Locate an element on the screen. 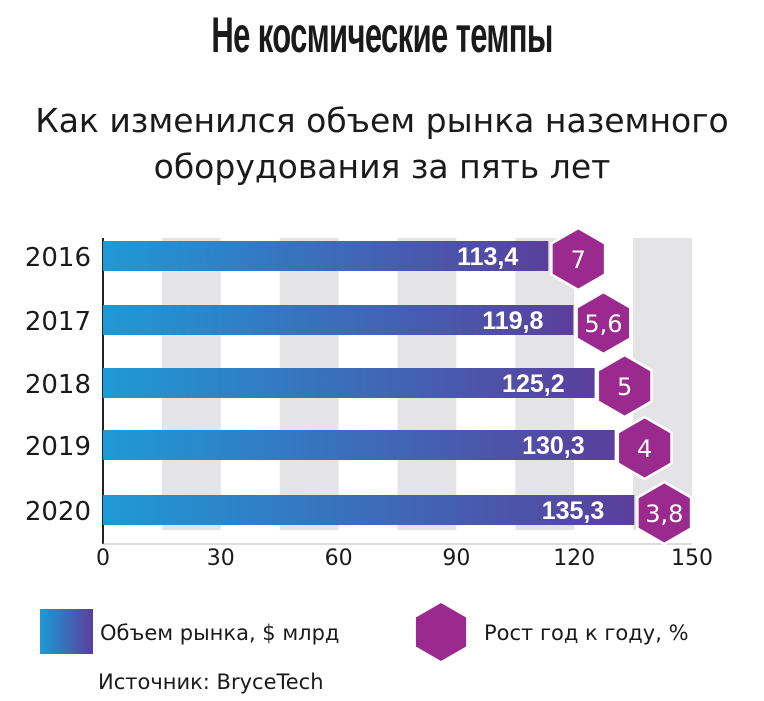 Image resolution: width=764 pixels, height=701 pixels. growth-value-label: 4 is located at coordinates (644, 449).